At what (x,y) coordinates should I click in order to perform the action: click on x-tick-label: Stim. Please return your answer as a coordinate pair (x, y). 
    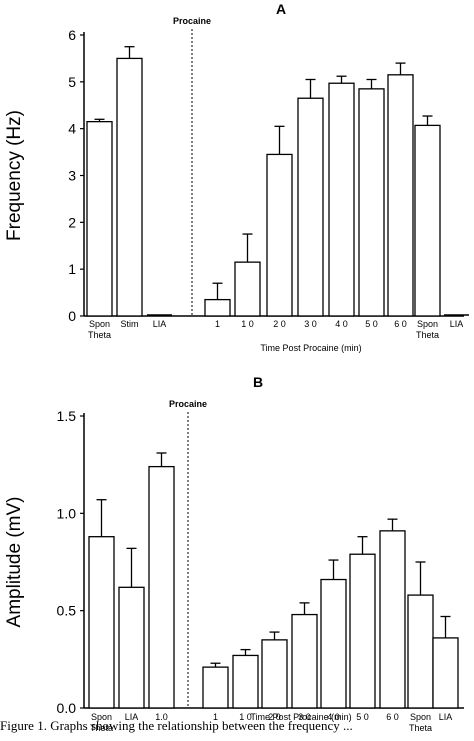
    Looking at the image, I should click on (130, 324).